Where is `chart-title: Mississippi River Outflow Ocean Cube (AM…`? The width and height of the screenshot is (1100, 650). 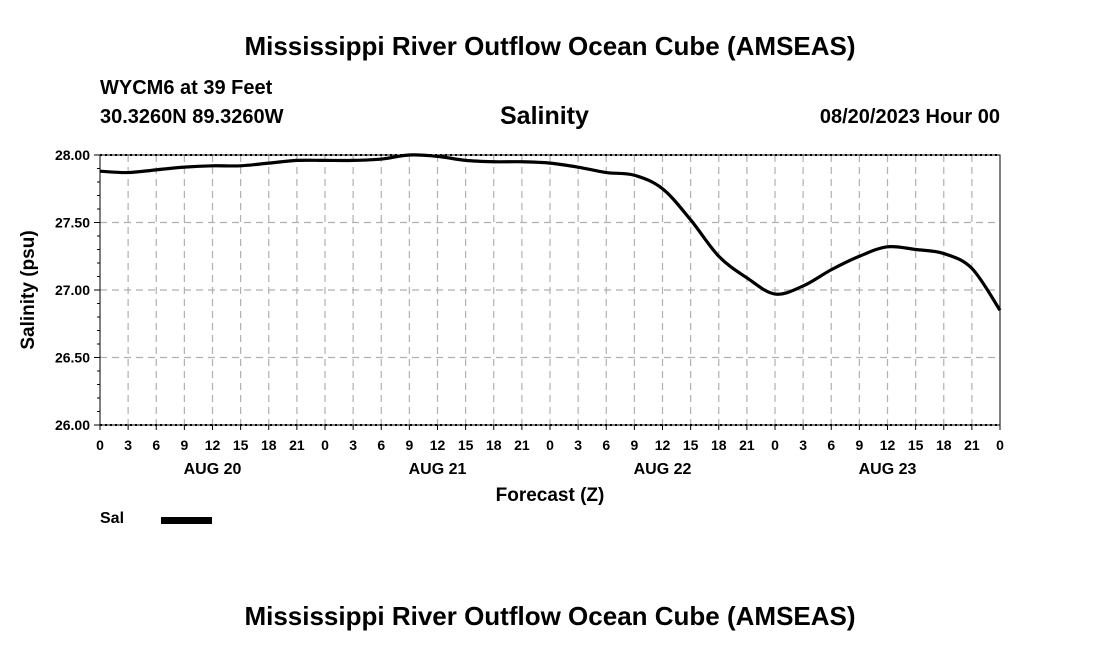 chart-title: Mississippi River Outflow Ocean Cube (AM… is located at coordinates (550, 46).